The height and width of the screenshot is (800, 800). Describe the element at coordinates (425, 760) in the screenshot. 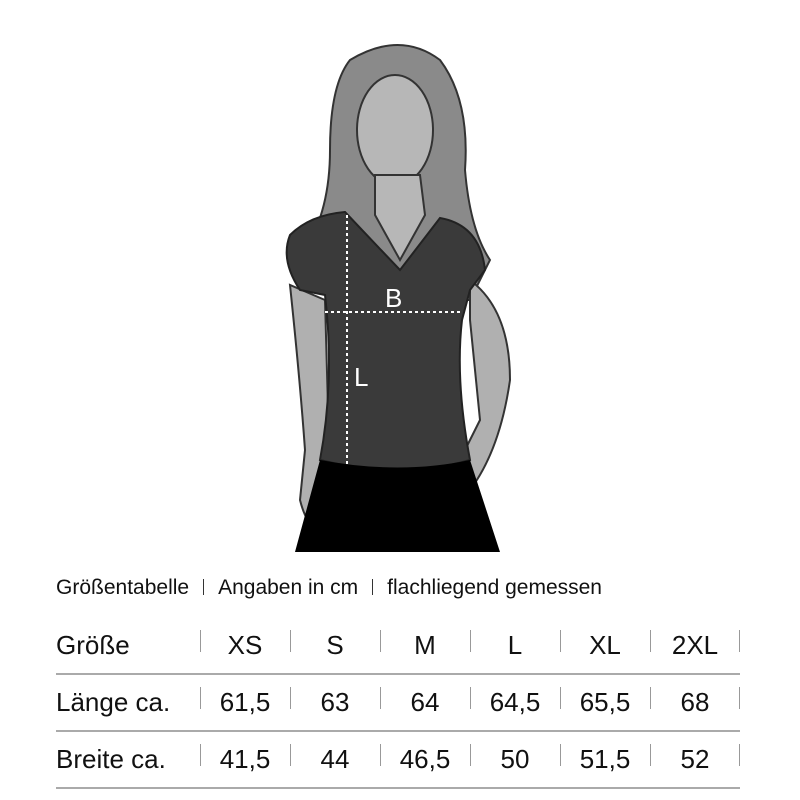

I see `cell: 46,5` at that location.